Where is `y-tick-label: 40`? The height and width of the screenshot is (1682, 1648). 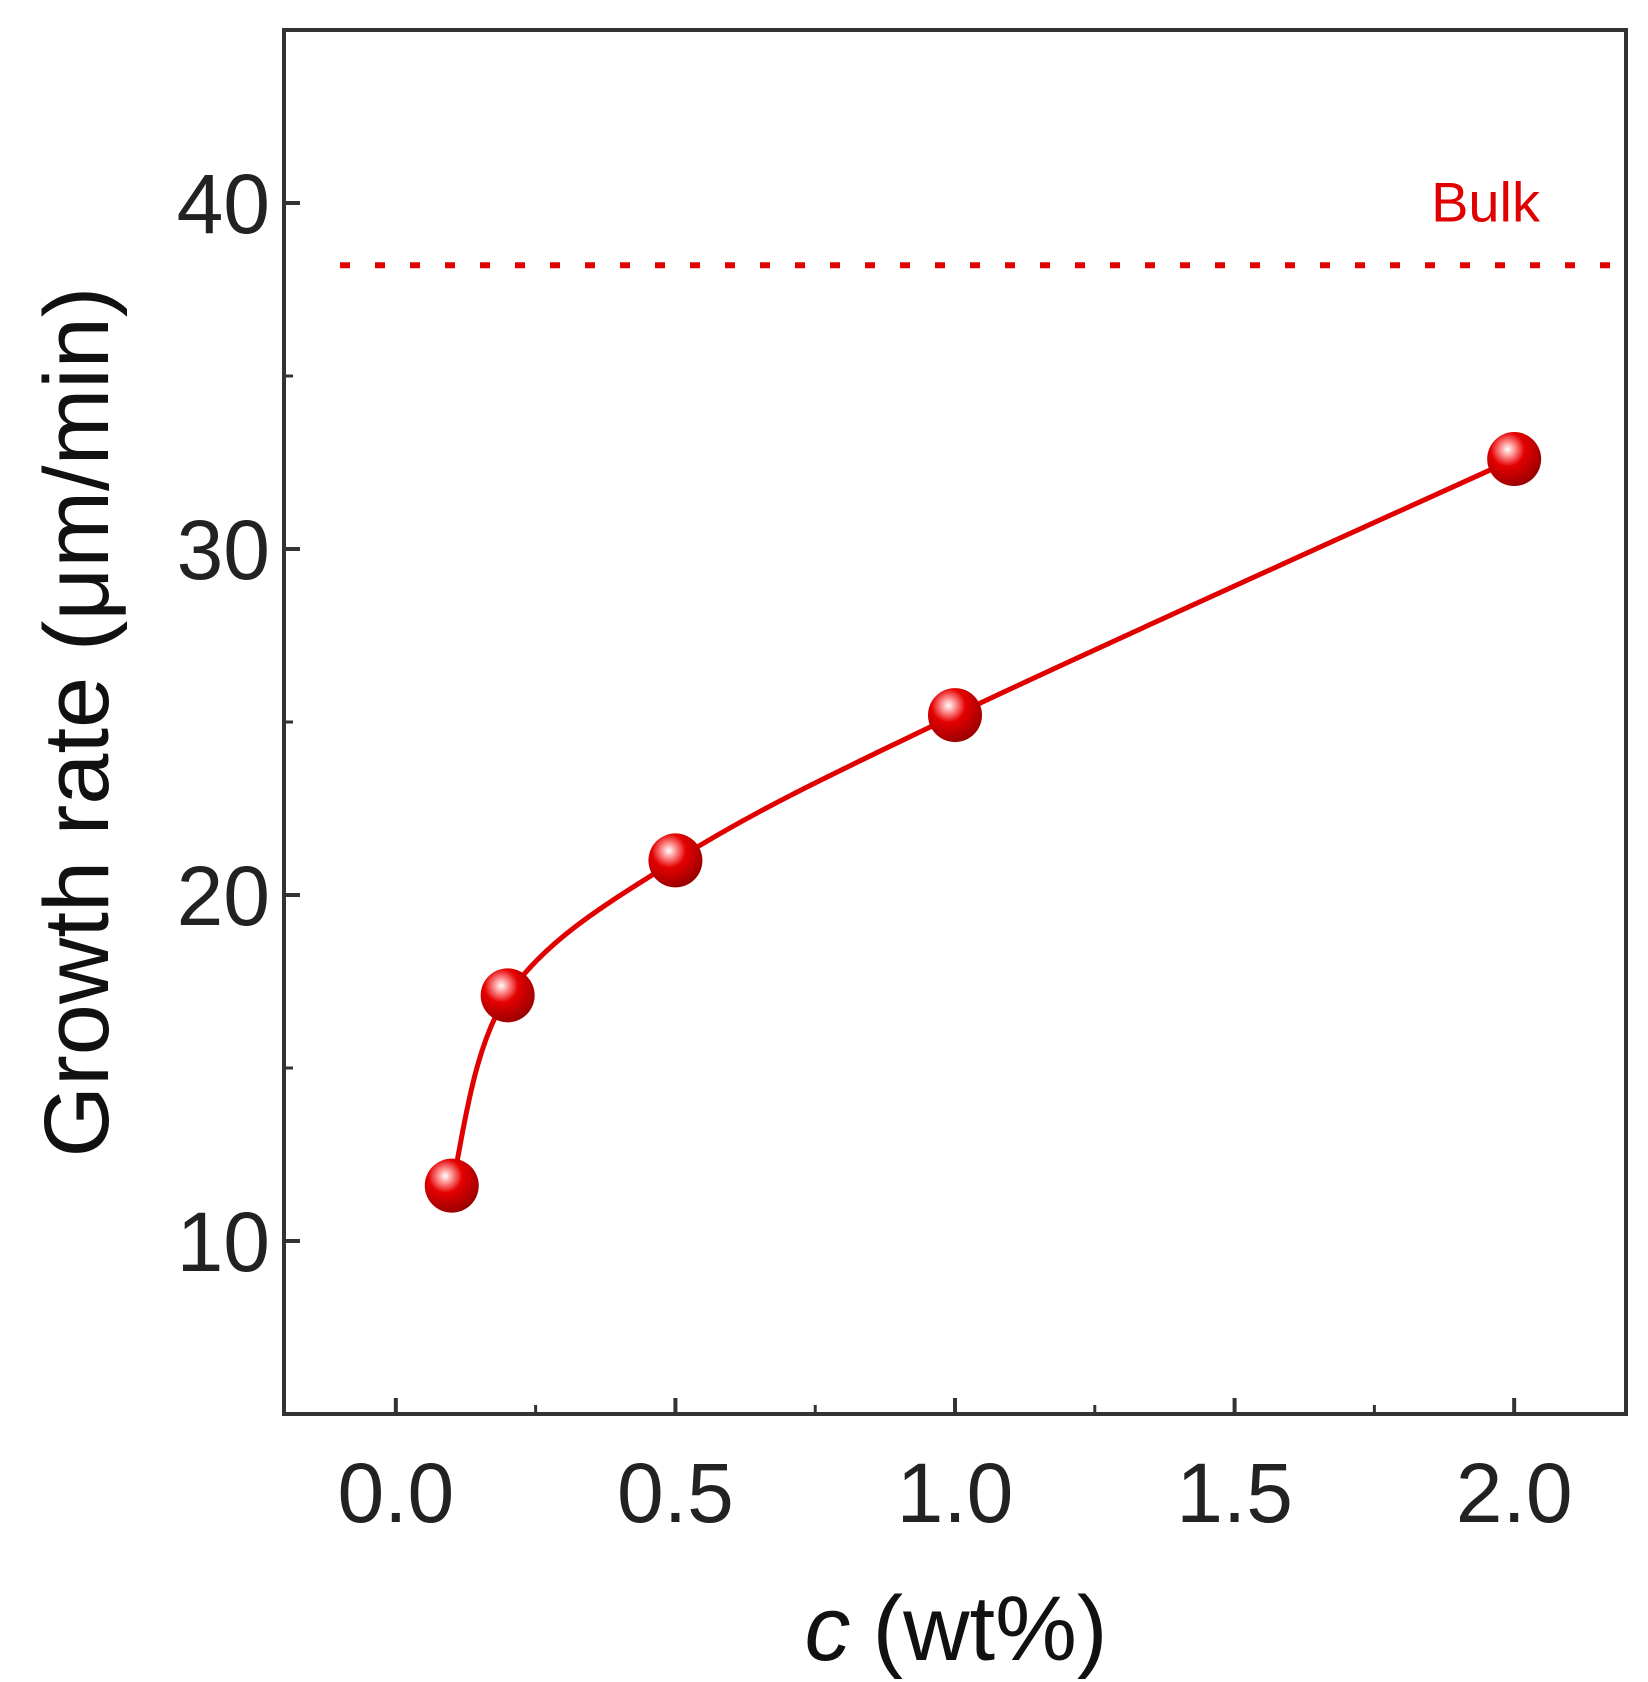
y-tick-label: 40 is located at coordinates (223, 204).